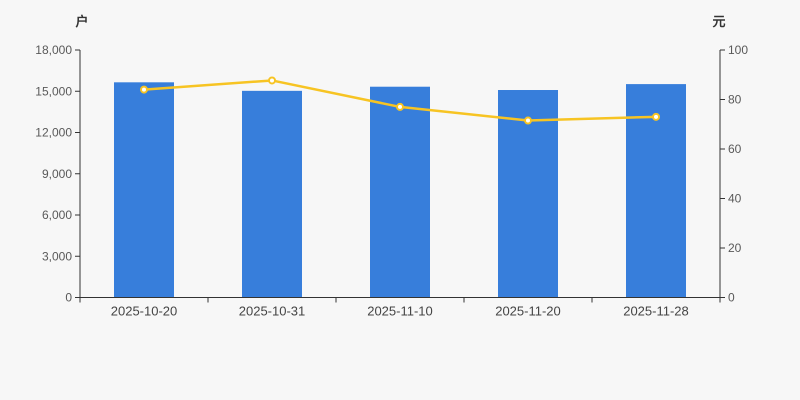  I want to click on right-axis-tick-label: 80, so click(735, 100).